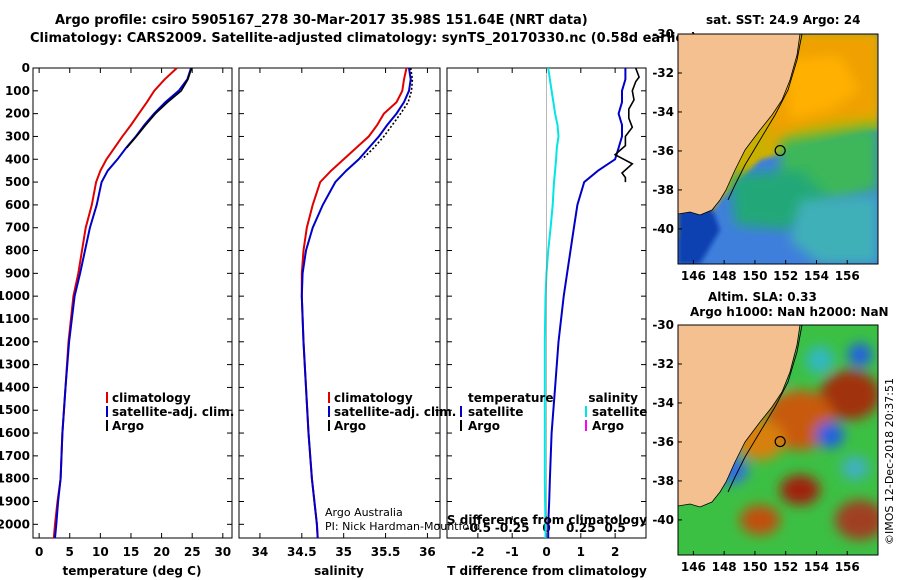 The height and width of the screenshot is (580, 900). I want to click on sla-map-frame, so click(778, 440).